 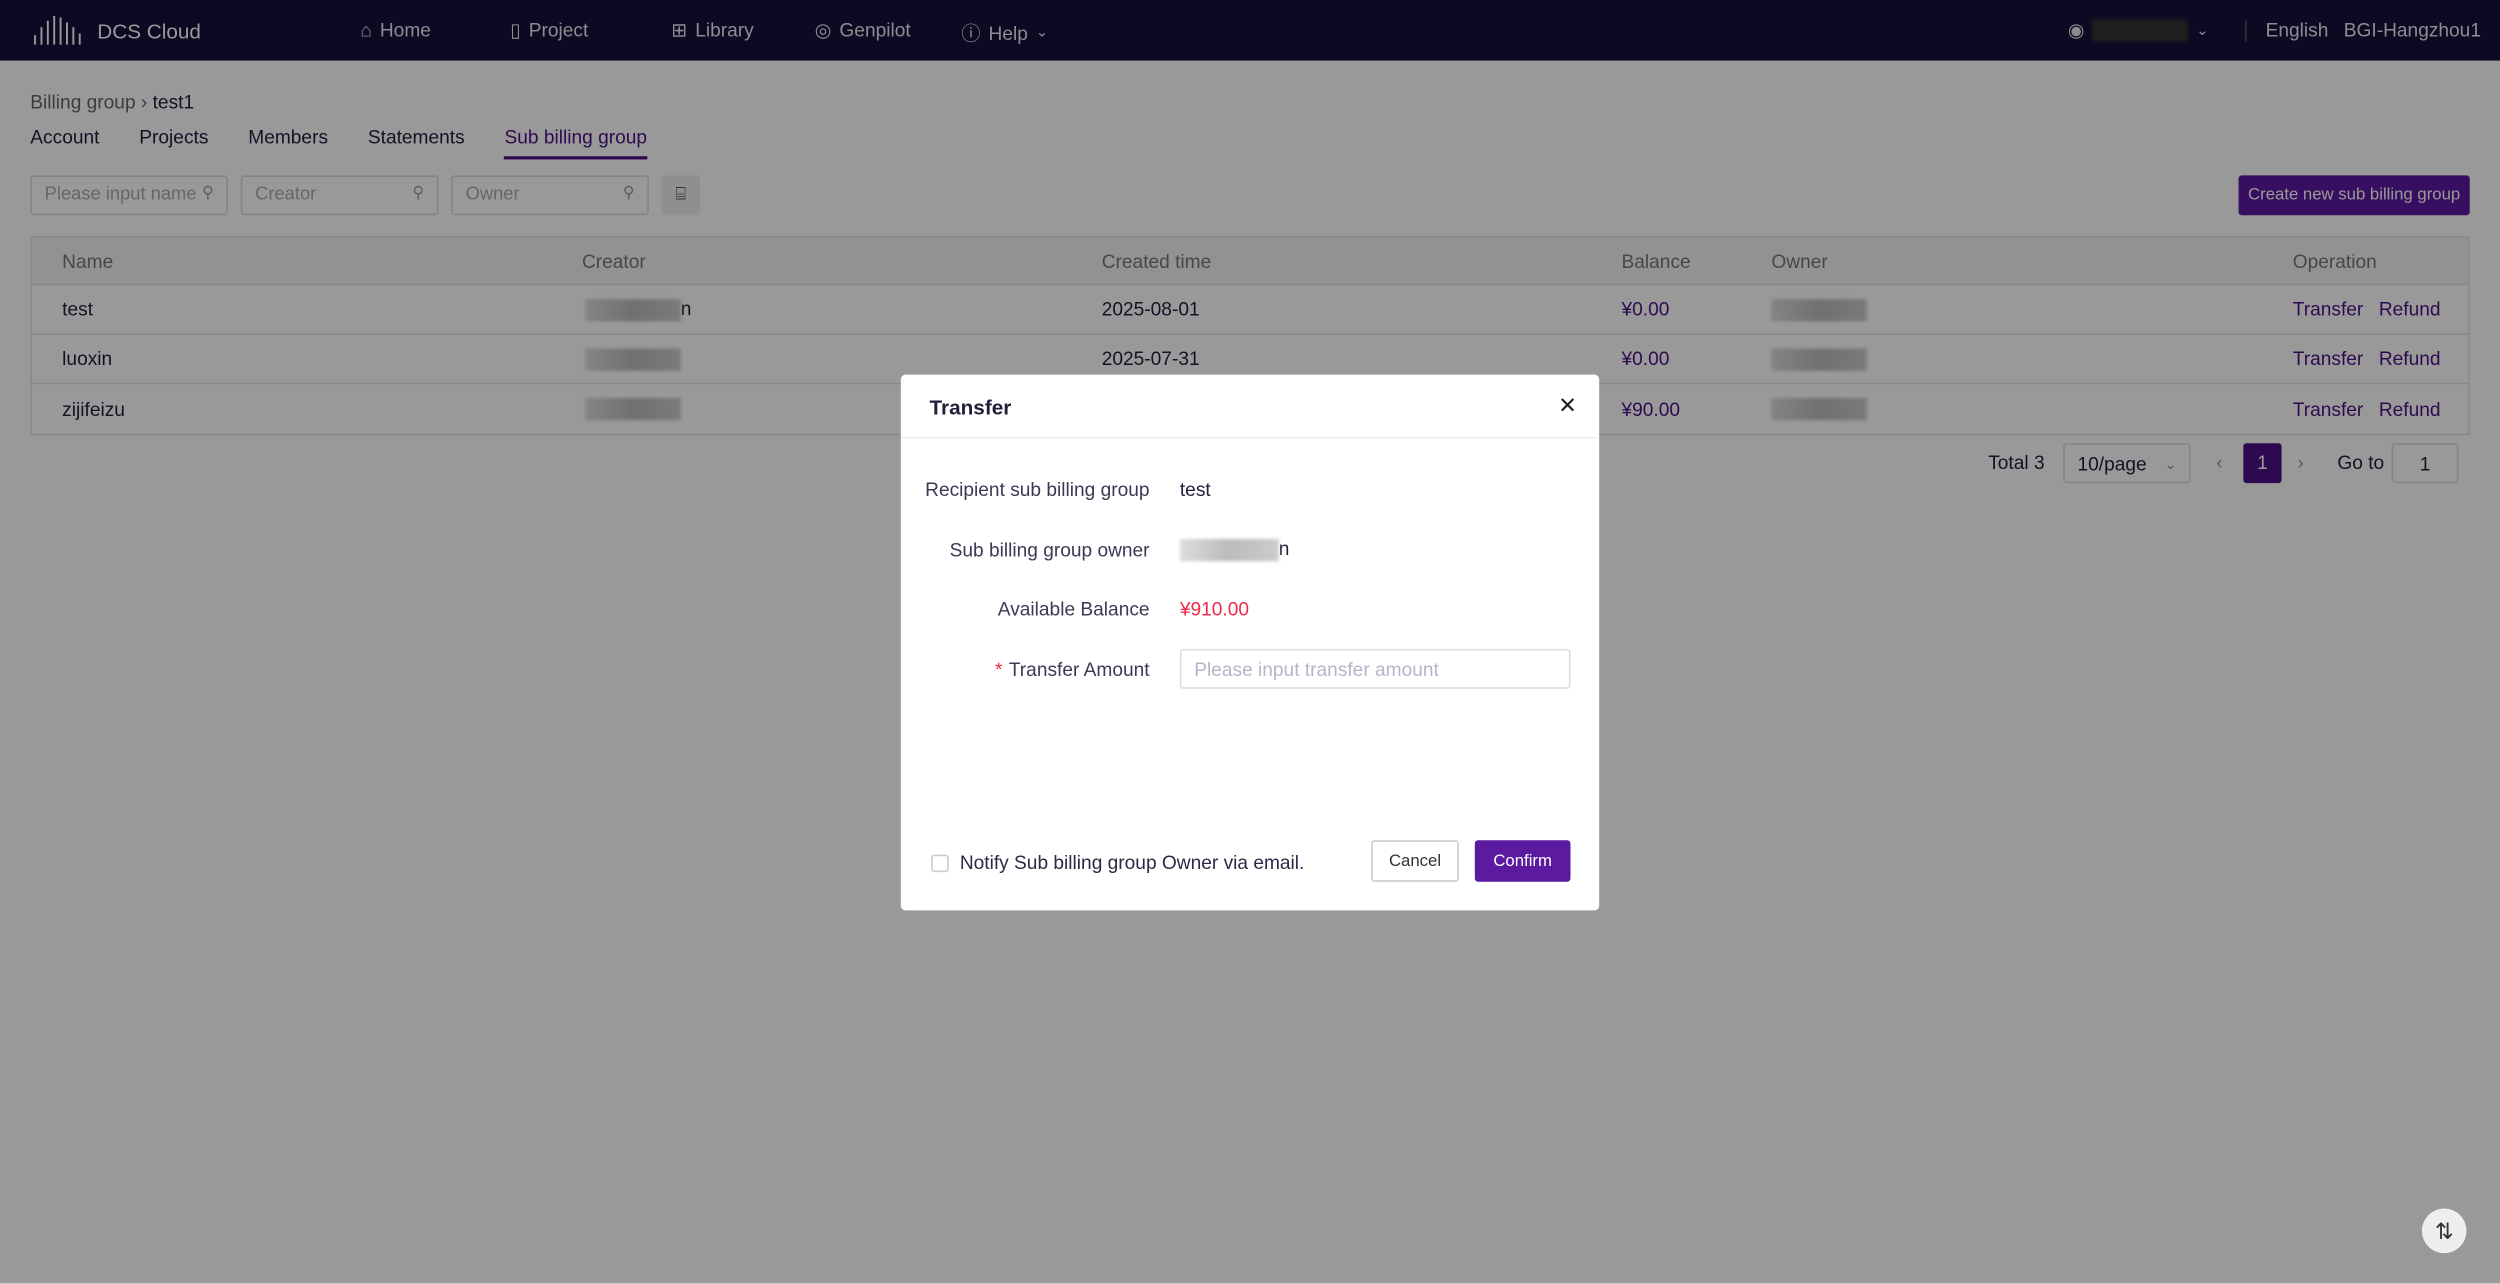 What do you see at coordinates (149, 30) in the screenshot?
I see `brand-name: DCS Cloud` at bounding box center [149, 30].